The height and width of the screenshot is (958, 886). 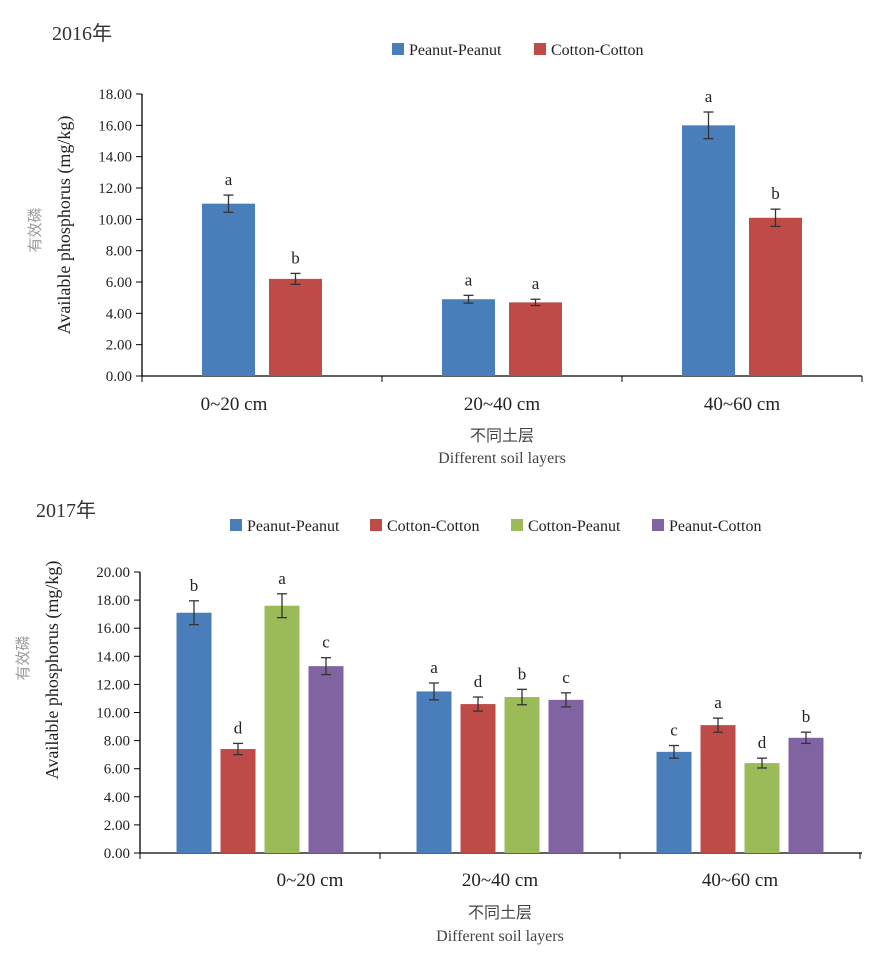 What do you see at coordinates (82, 33) in the screenshot?
I see `chart-title: 2016年` at bounding box center [82, 33].